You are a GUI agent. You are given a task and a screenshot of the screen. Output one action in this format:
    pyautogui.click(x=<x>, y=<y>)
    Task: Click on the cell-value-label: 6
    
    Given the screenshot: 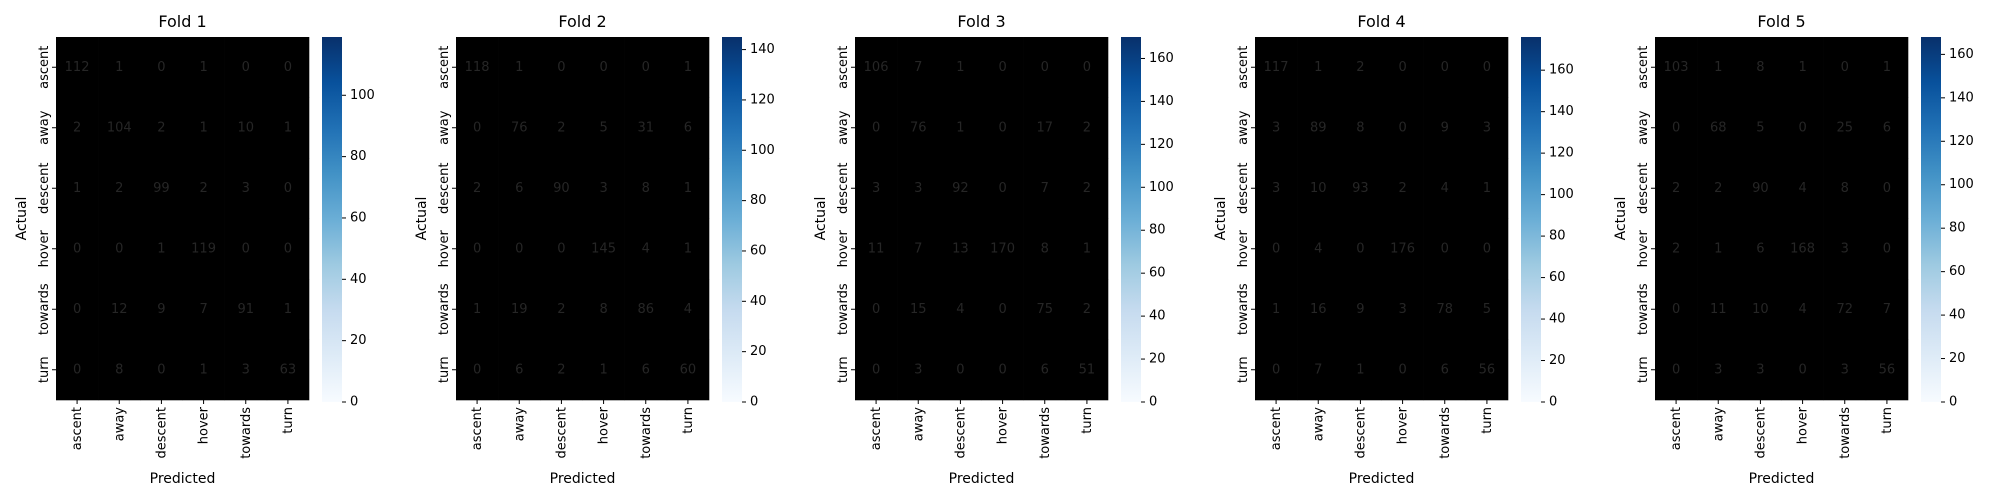 What is the action you would take?
    pyautogui.click(x=1887, y=127)
    